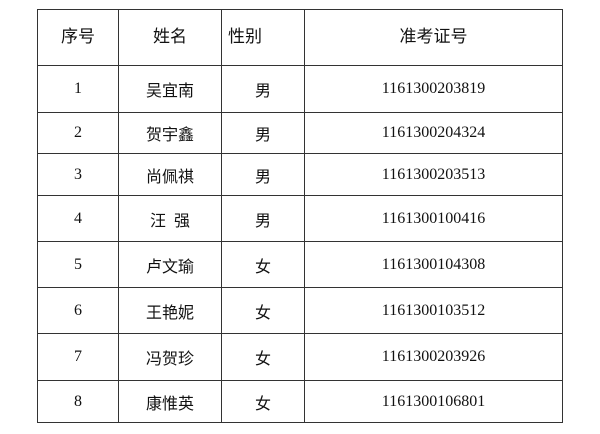  What do you see at coordinates (78, 174) in the screenshot?
I see `cell-index: 3` at bounding box center [78, 174].